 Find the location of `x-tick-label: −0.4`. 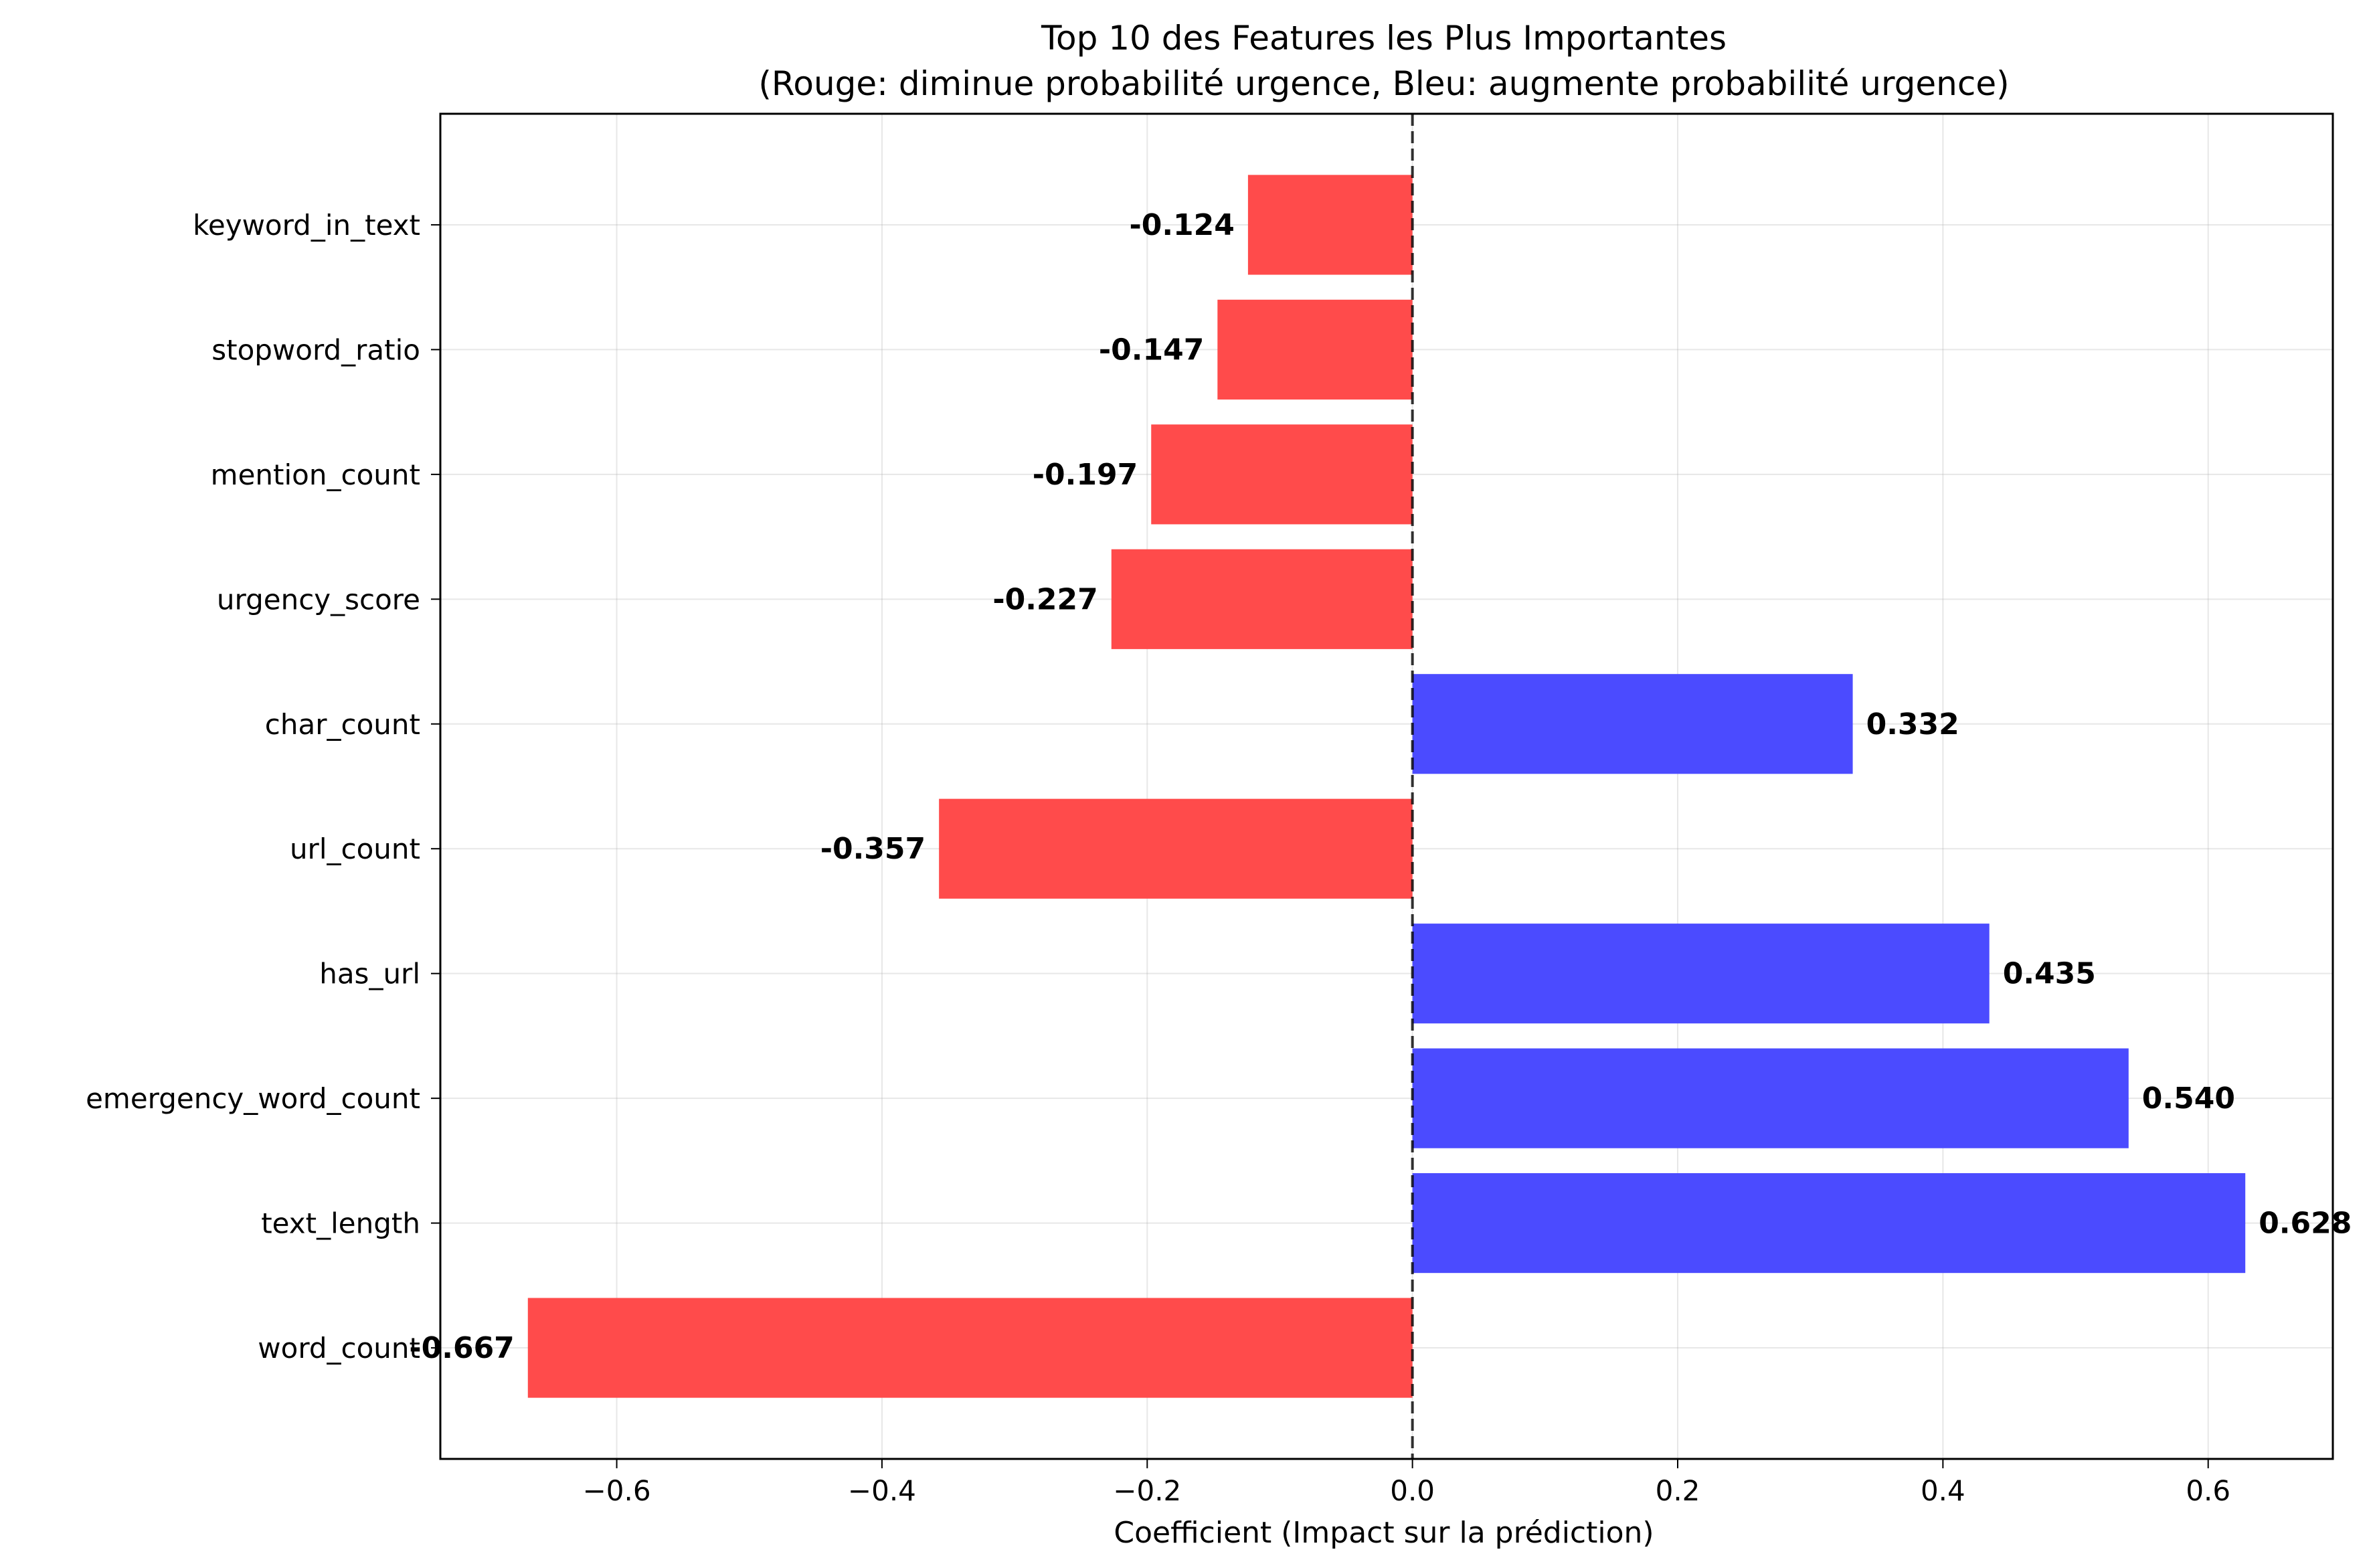

x-tick-label: −0.4 is located at coordinates (882, 1490).